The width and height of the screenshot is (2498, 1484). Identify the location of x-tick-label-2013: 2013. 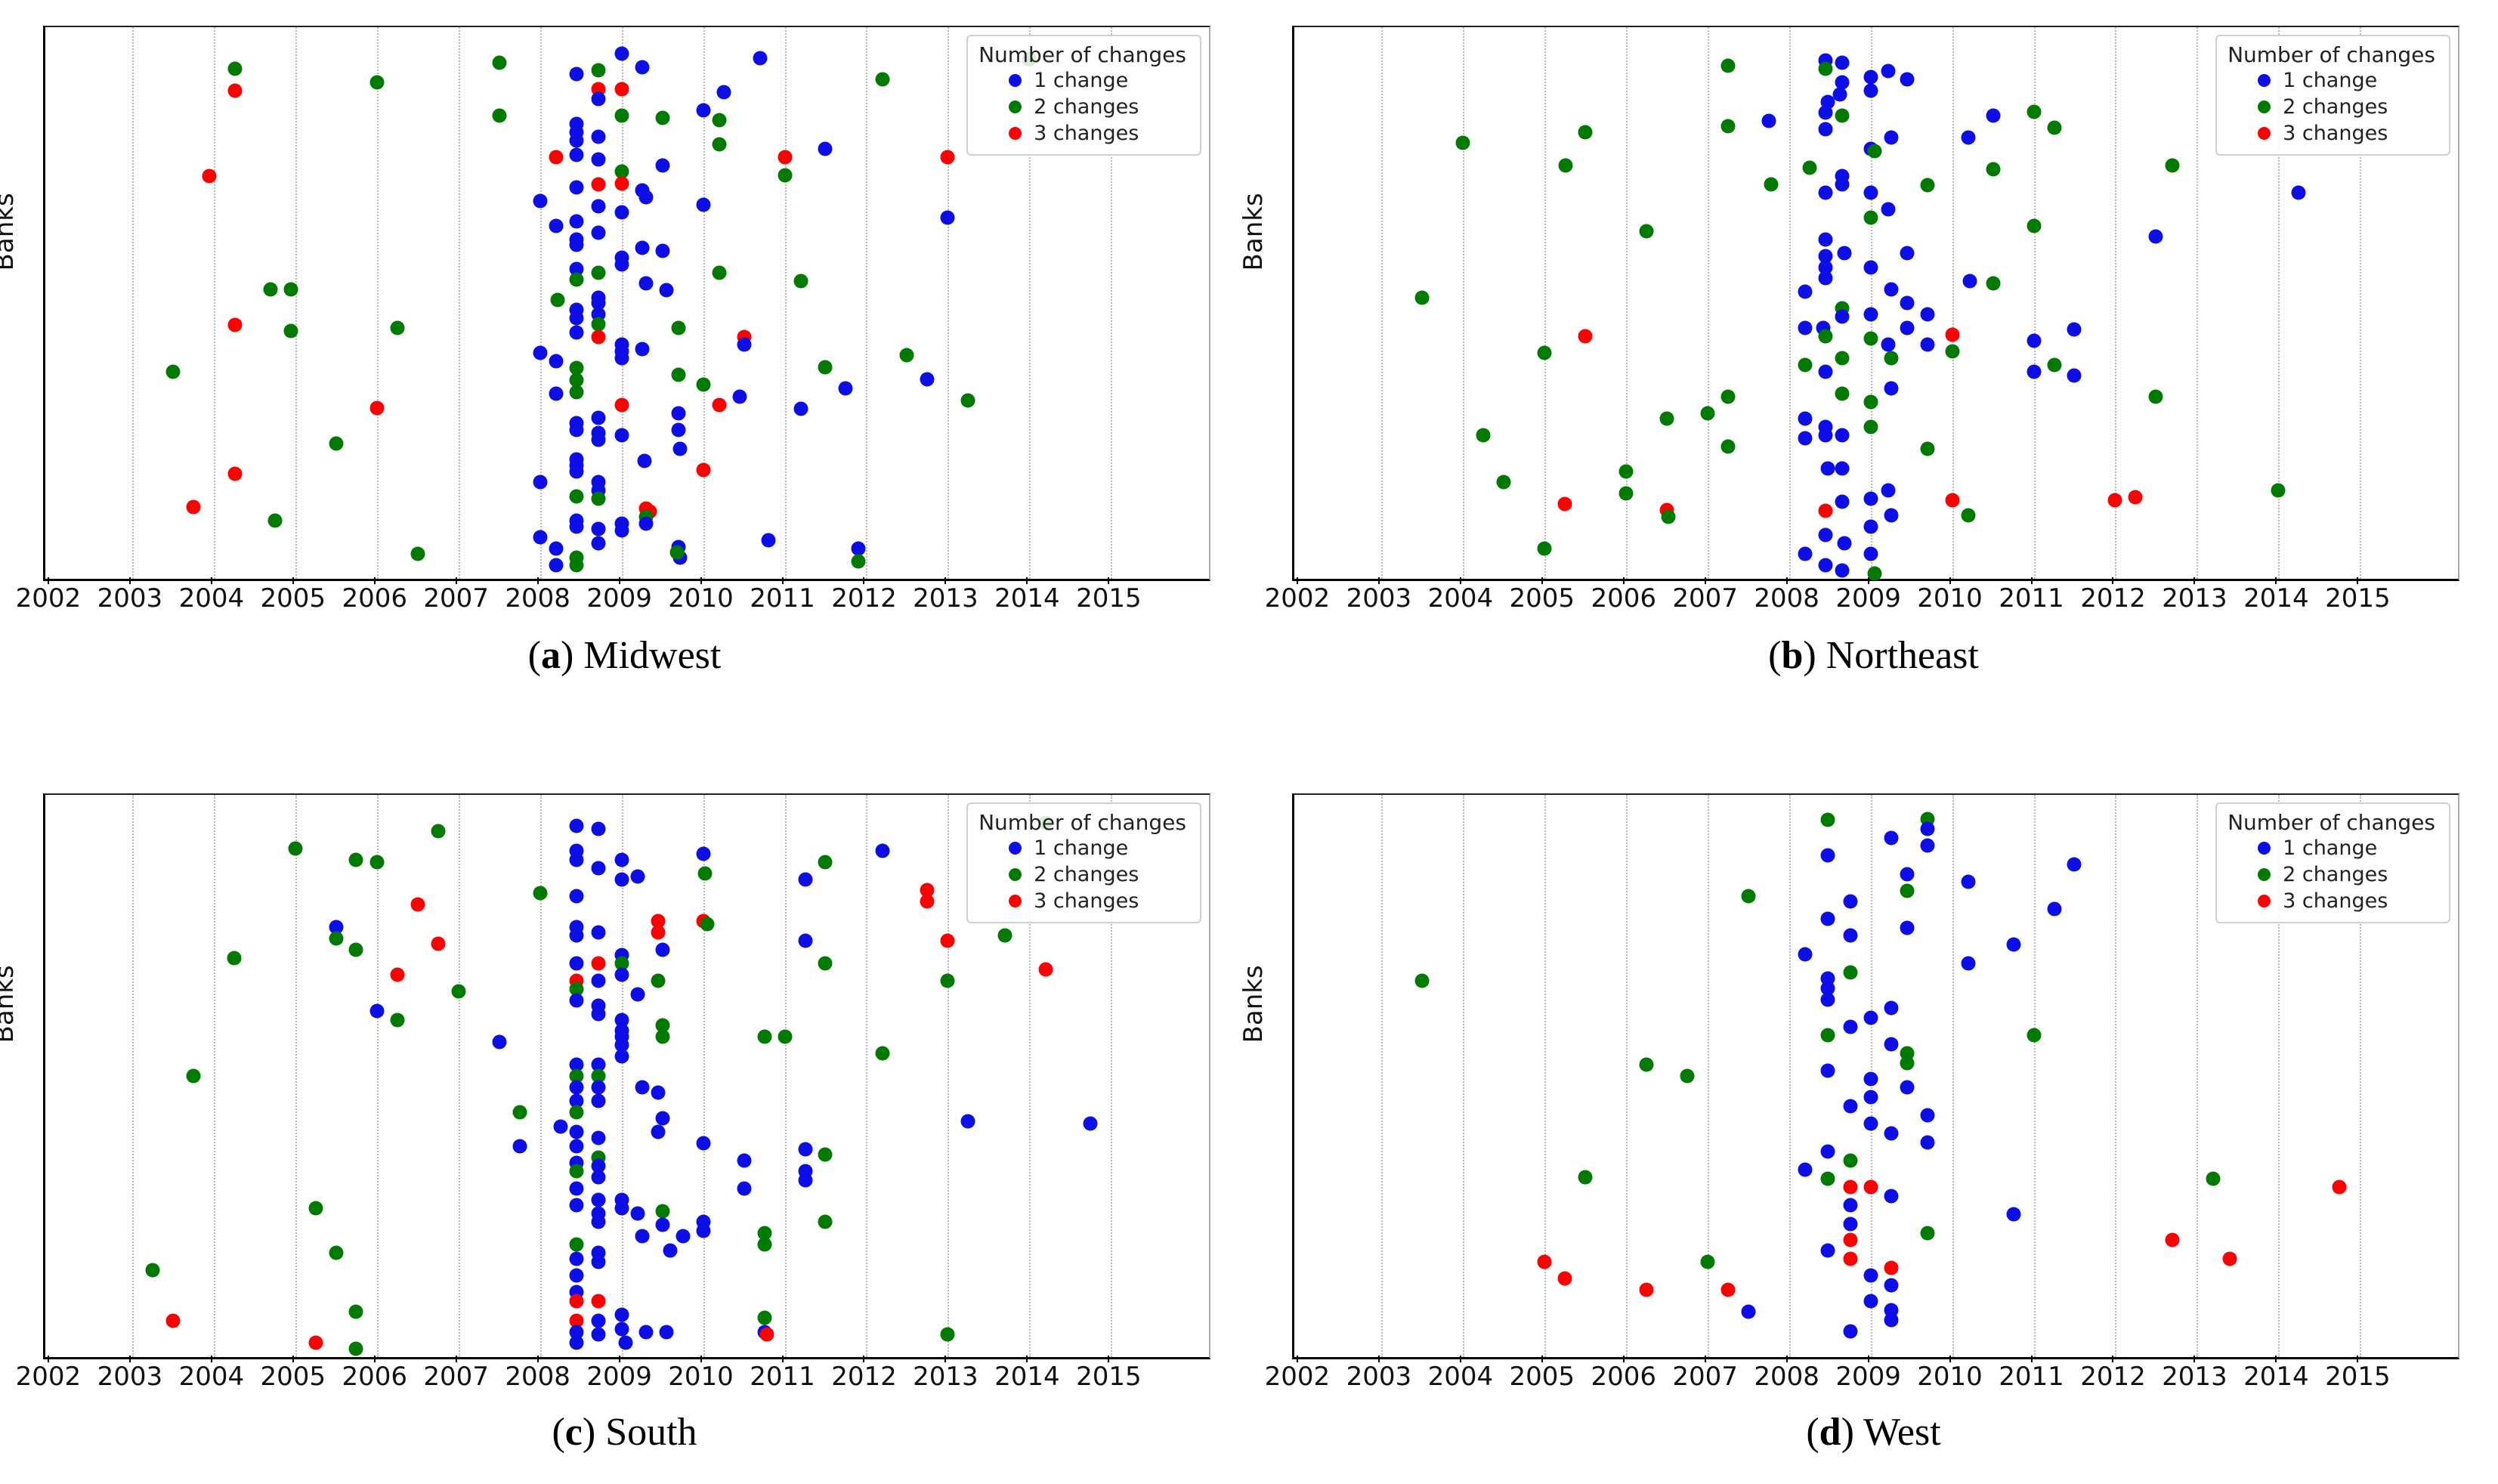
(2194, 1377).